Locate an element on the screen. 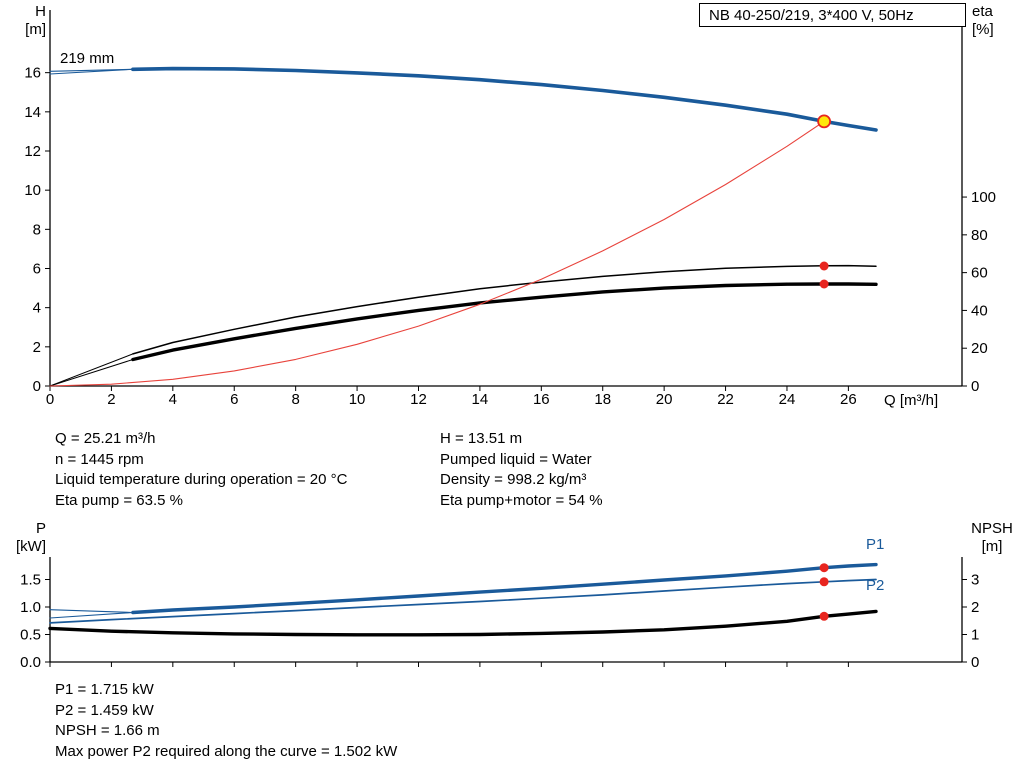 The height and width of the screenshot is (781, 1024). density-value: Density = 998.2 kg/m³ is located at coordinates (513, 480).